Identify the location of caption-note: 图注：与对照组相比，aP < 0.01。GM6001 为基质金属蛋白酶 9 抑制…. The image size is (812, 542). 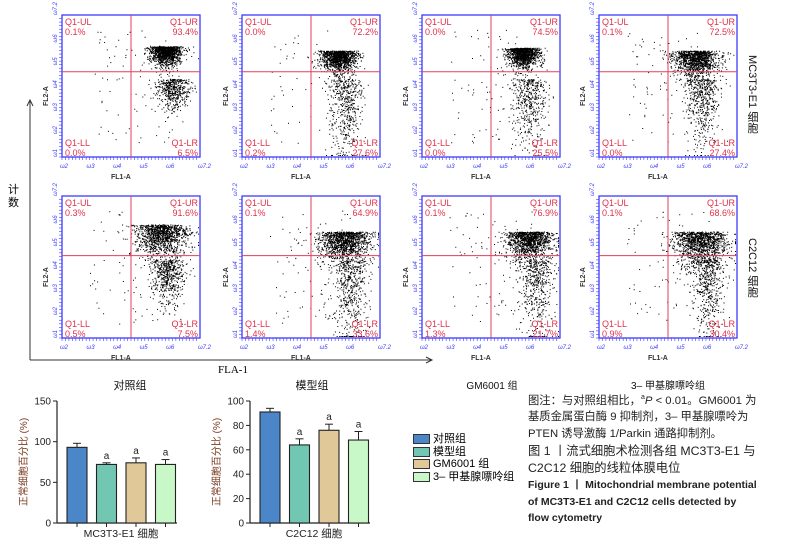
(643, 416).